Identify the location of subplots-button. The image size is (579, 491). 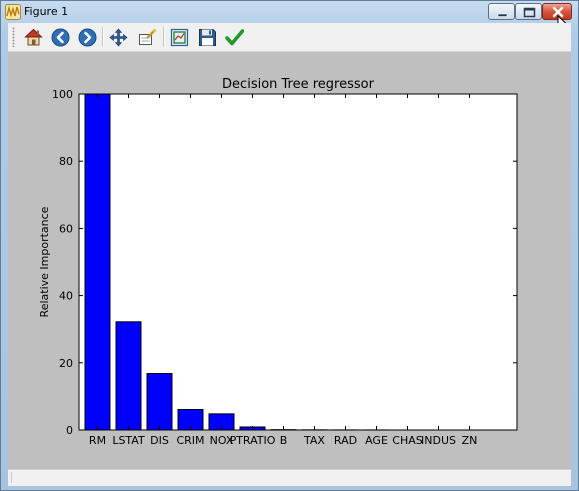
(179, 37).